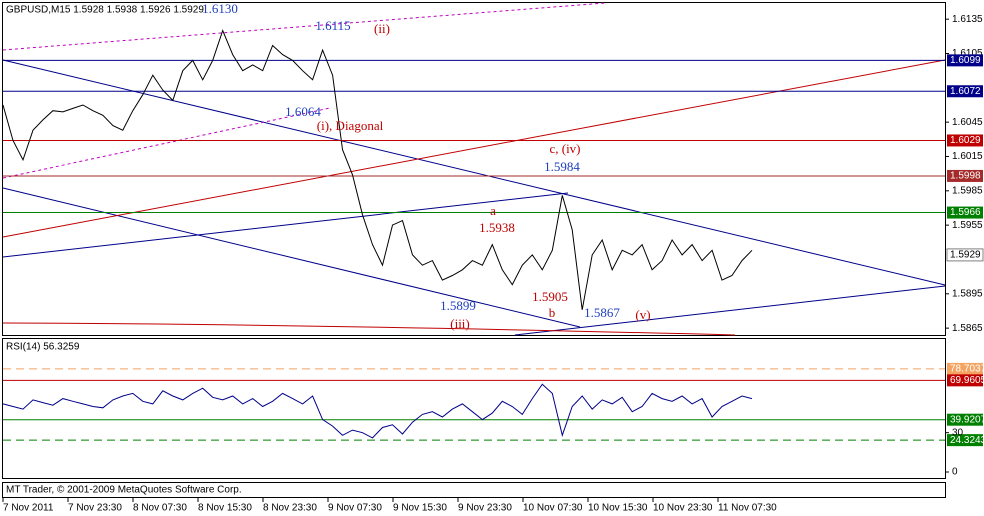 This screenshot has height=516, width=984. Describe the element at coordinates (967, 156) in the screenshot. I see `y-tick-label: 1.6015` at that location.